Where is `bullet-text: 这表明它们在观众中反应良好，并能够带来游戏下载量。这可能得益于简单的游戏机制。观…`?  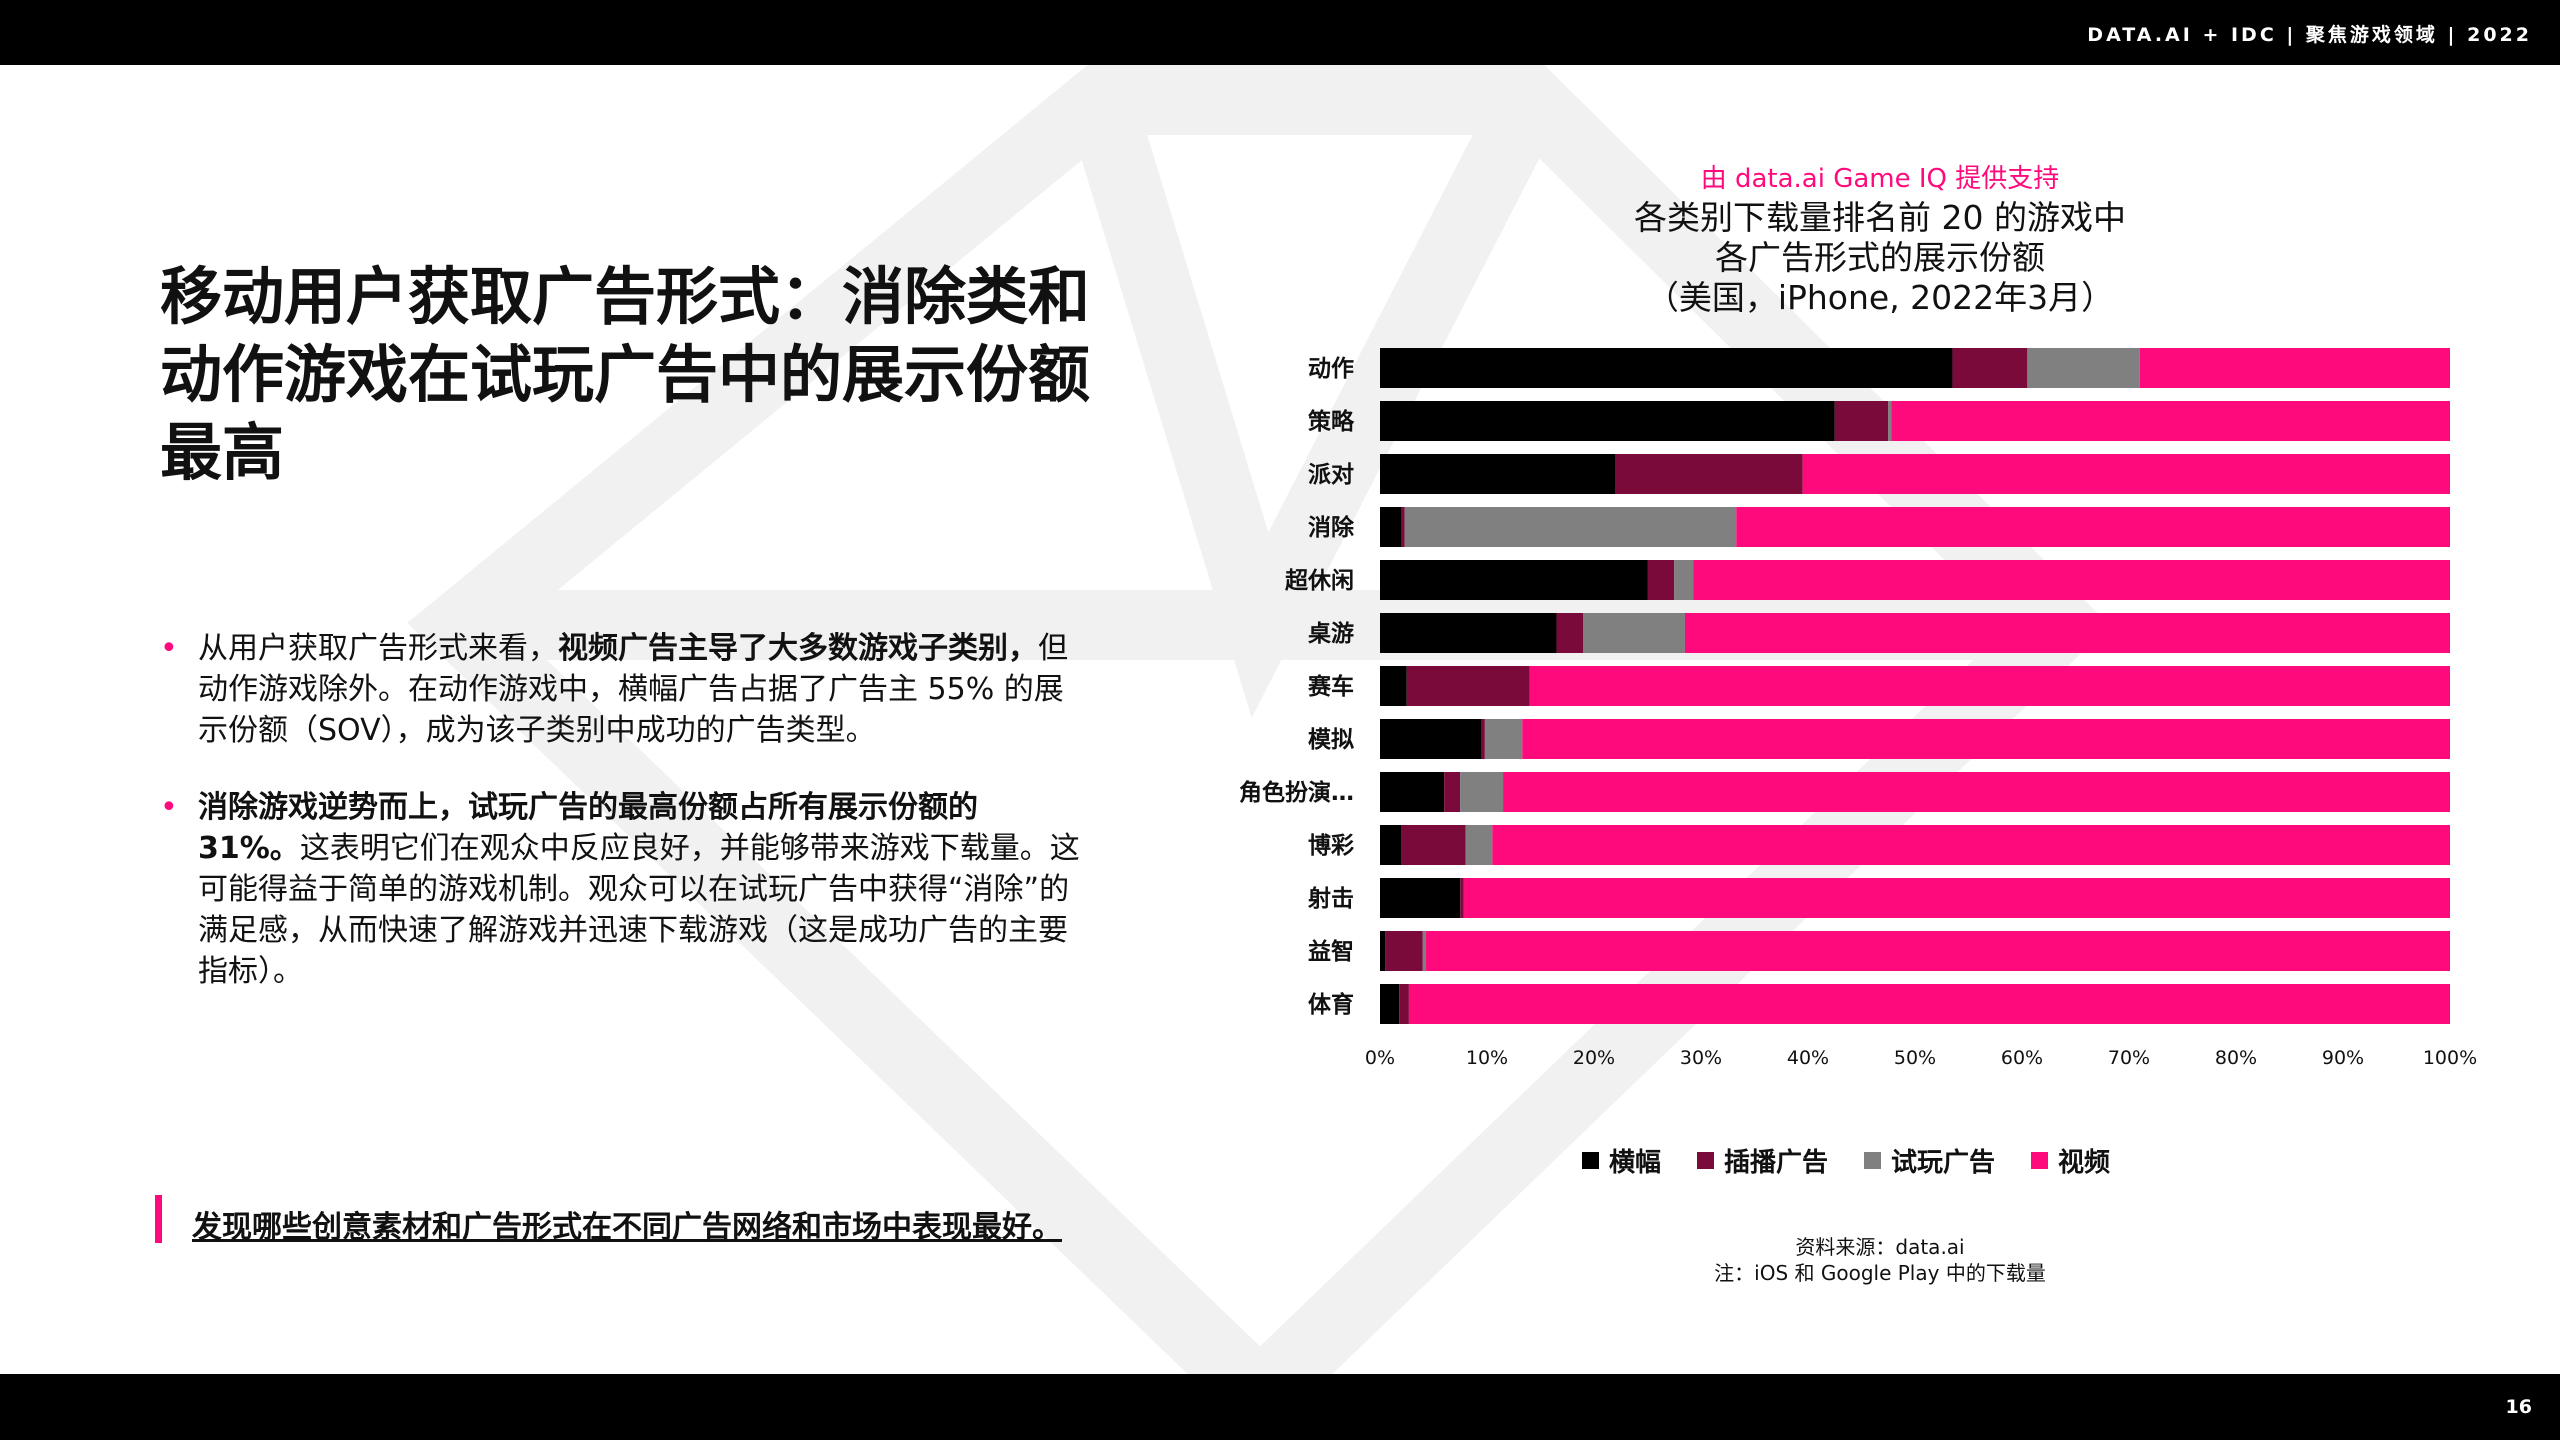
bullet-text: 这表明它们在观众中反应良好，并能够带来游戏下载量。这可能得益于简单的游戏机制。观… is located at coordinates (639, 910).